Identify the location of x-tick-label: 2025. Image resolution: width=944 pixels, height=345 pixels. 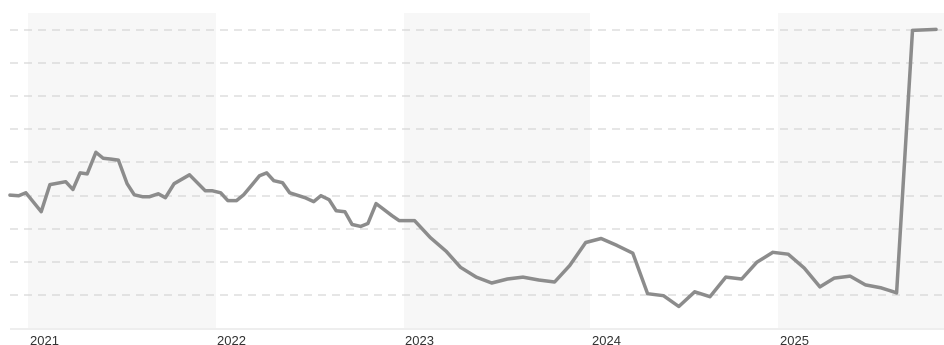
(794, 339).